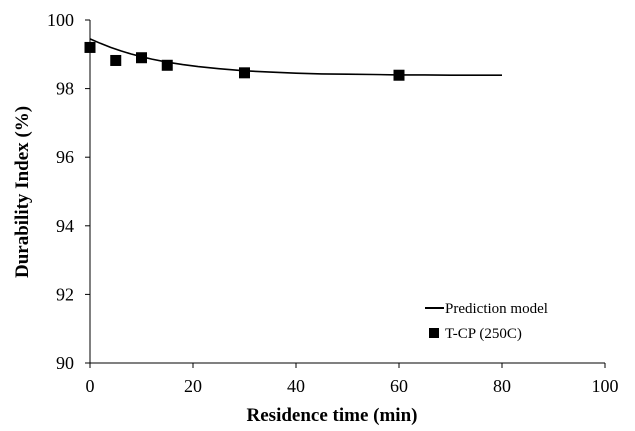 The width and height of the screenshot is (635, 431). I want to click on x-tick-label: 100, so click(605, 386).